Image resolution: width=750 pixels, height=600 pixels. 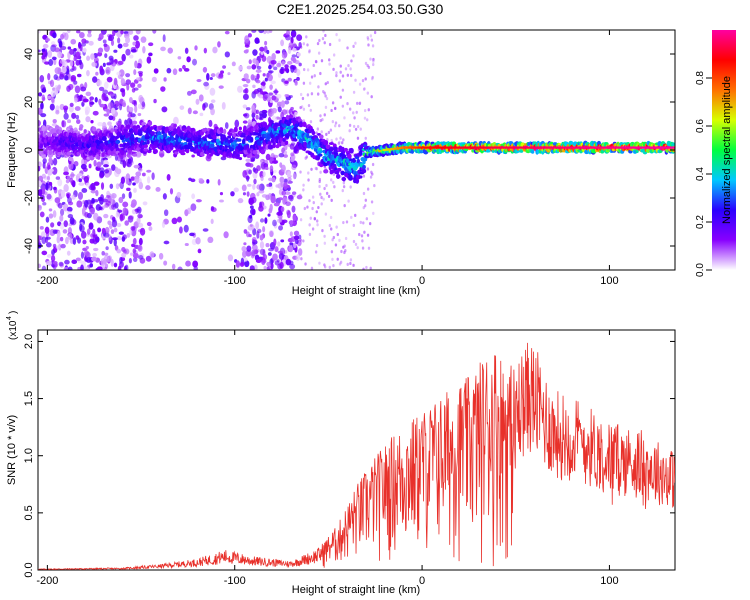 What do you see at coordinates (356, 590) in the screenshot?
I see `snr-x-label: Height of straight line (km)` at bounding box center [356, 590].